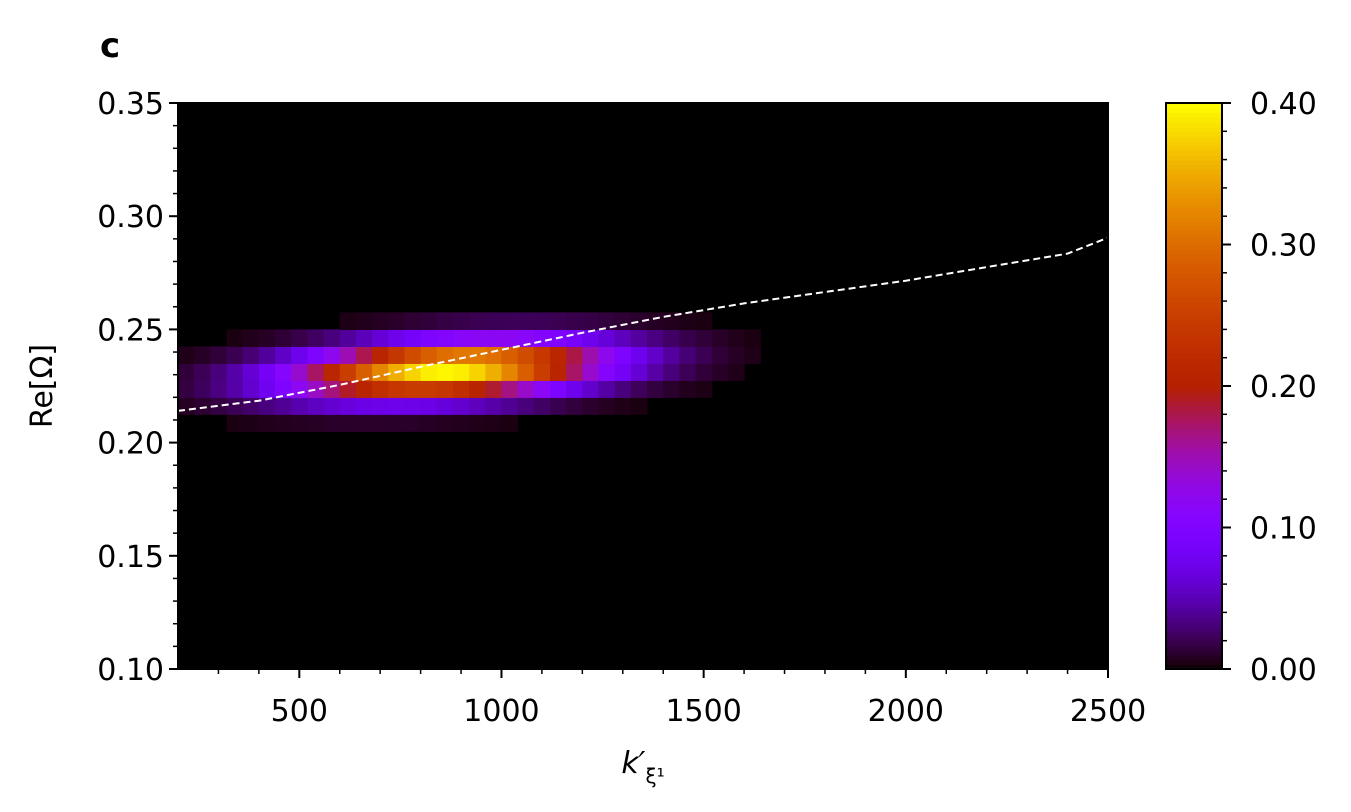 This screenshot has width=1351, height=812. What do you see at coordinates (501, 711) in the screenshot?
I see `x-tick-label: 1000` at bounding box center [501, 711].